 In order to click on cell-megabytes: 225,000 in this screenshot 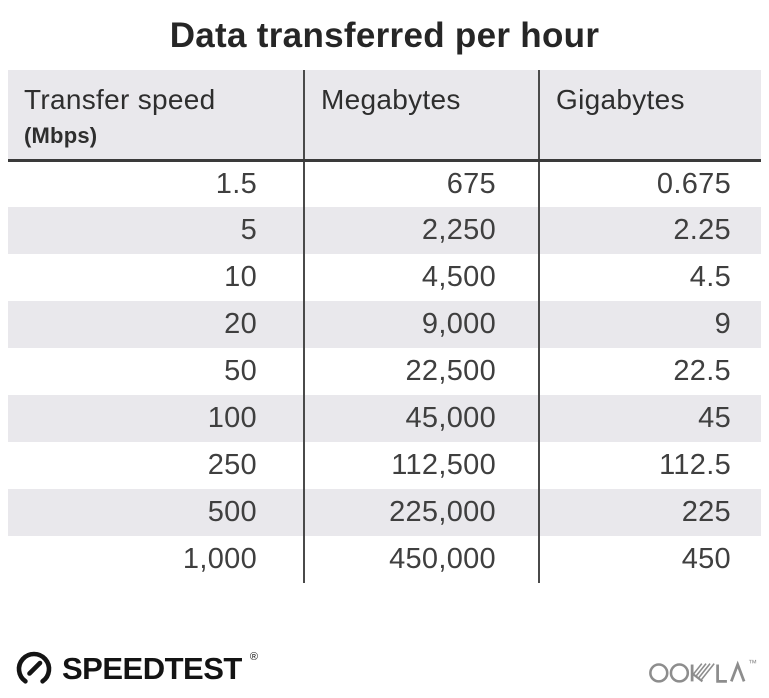, I will do `click(421, 512)`.